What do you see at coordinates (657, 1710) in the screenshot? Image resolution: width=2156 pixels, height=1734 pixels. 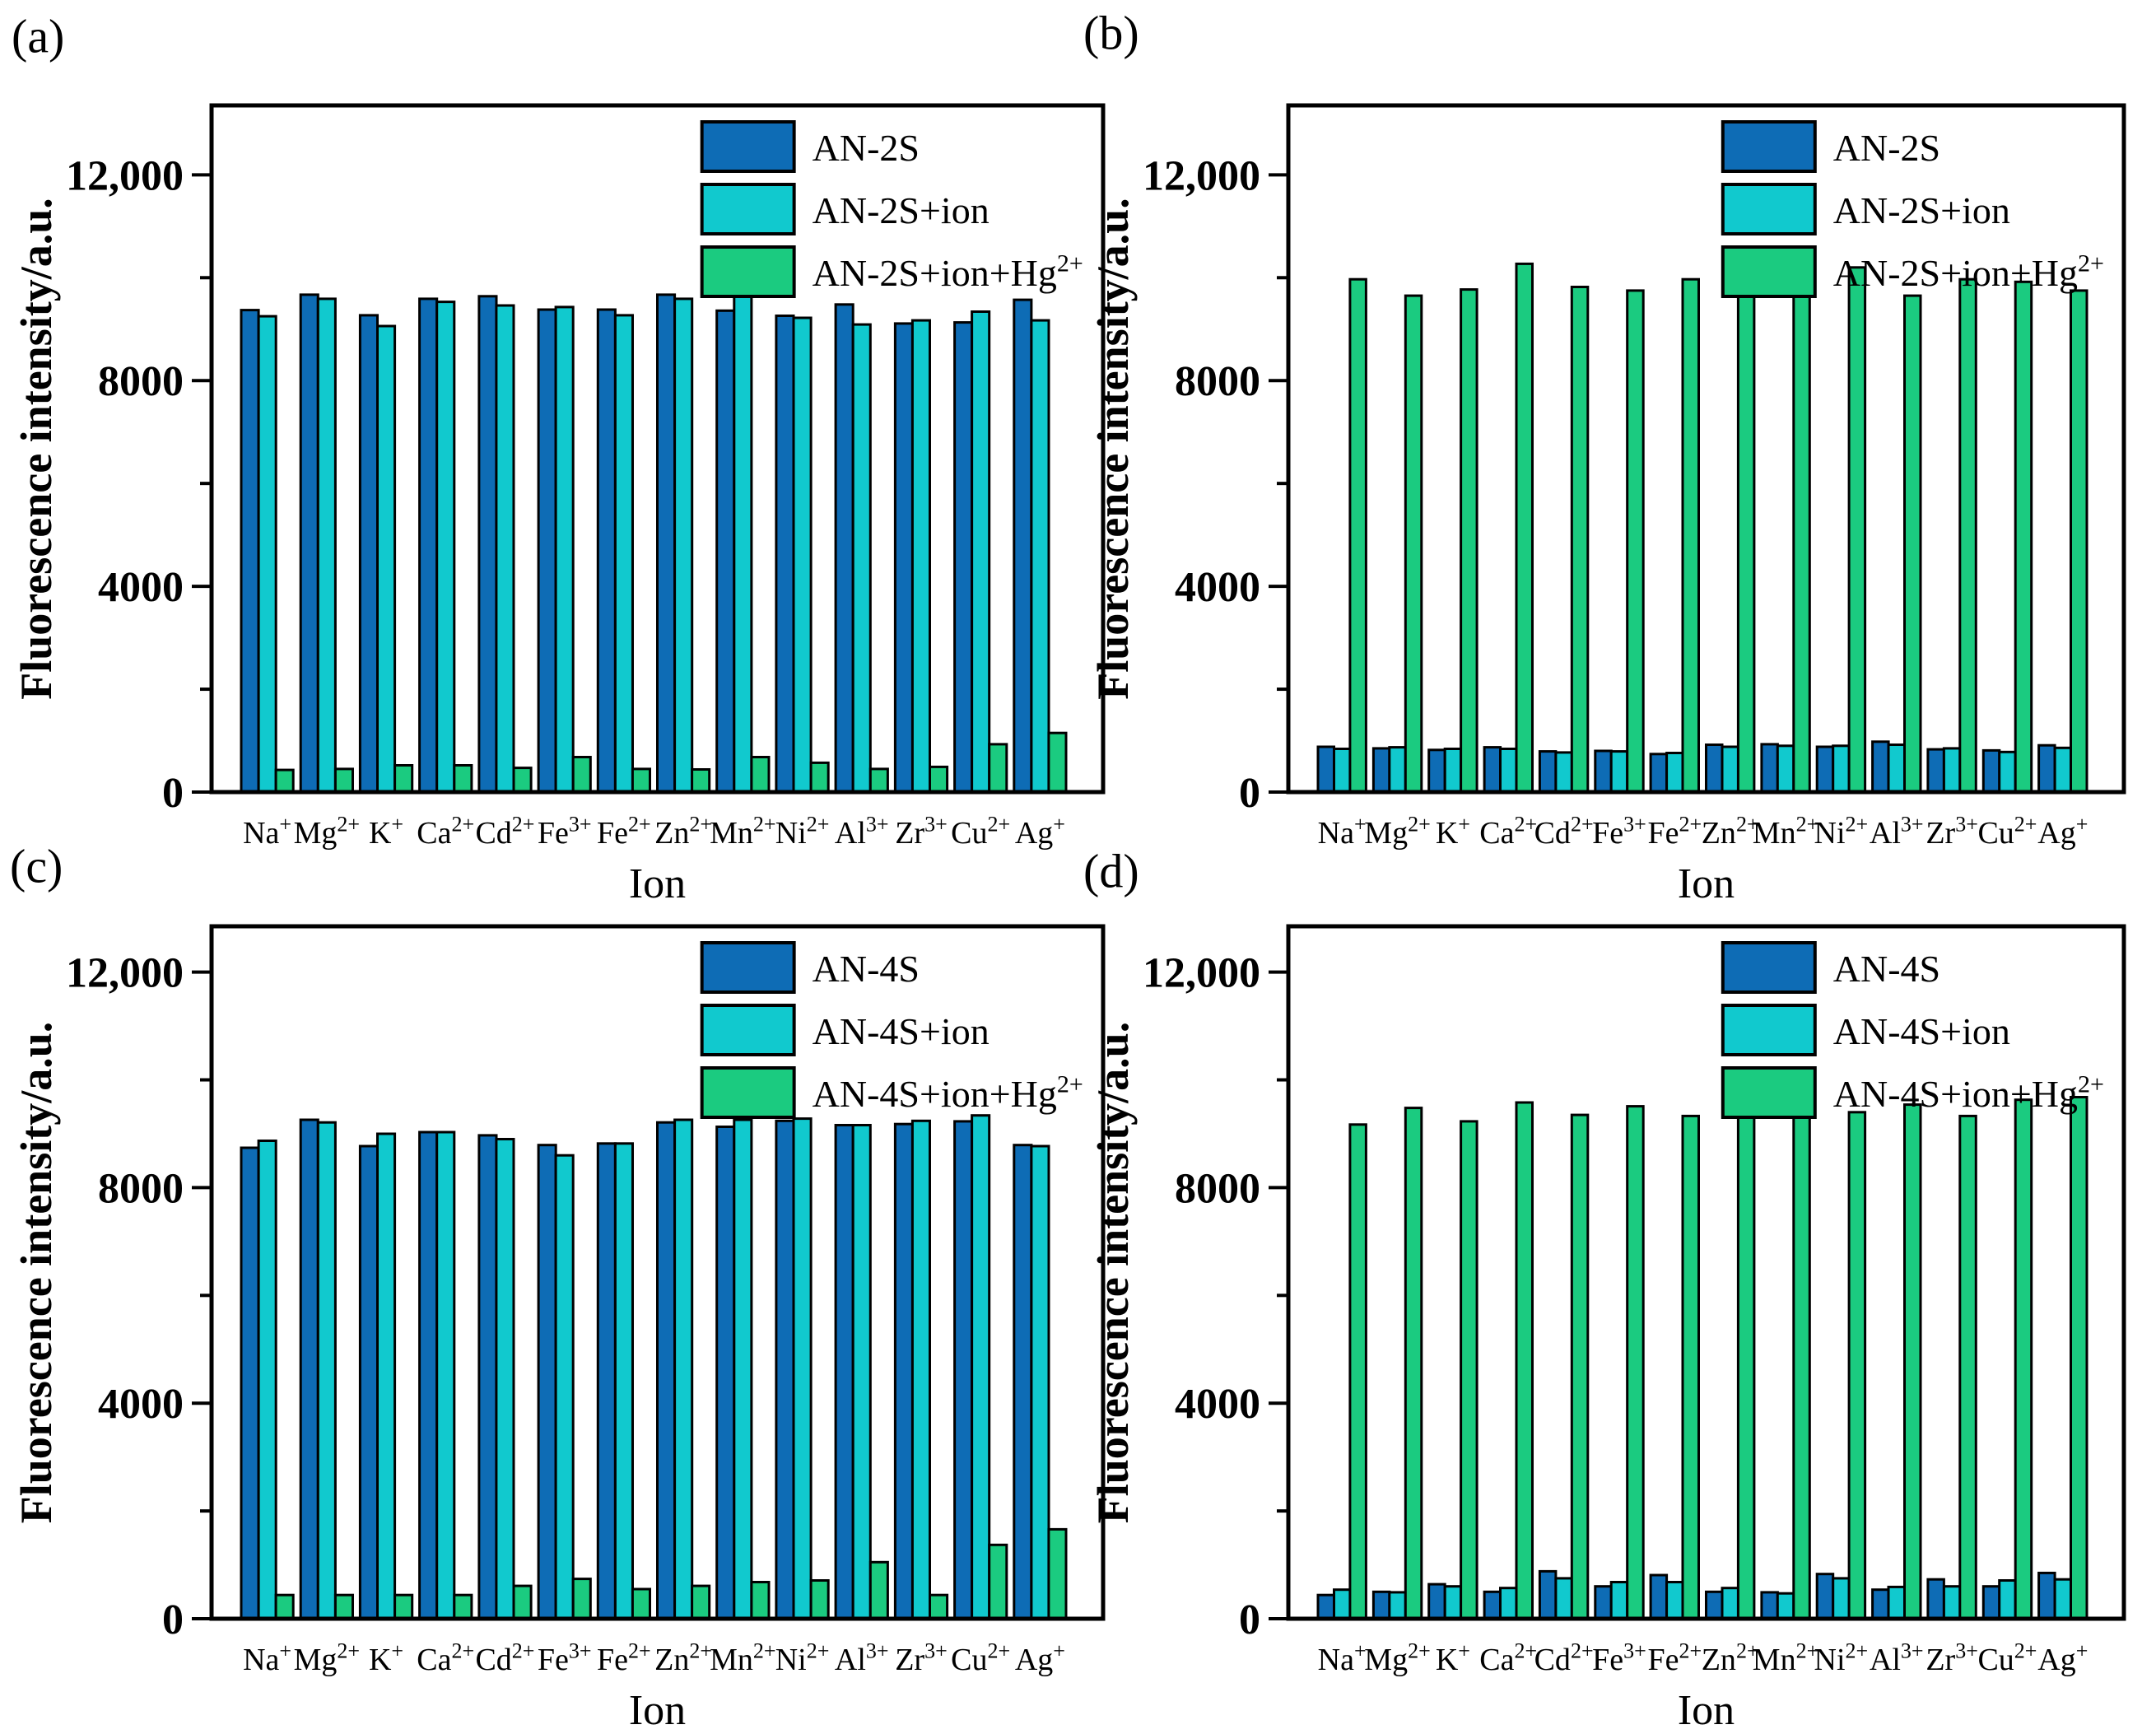 I see `x-axis-title: Ion` at bounding box center [657, 1710].